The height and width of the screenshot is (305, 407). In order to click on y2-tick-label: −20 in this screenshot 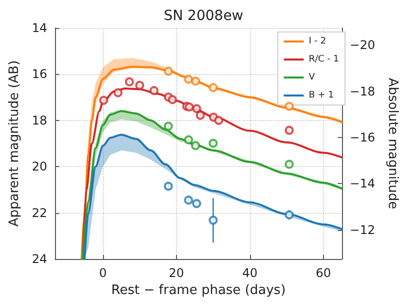, I will do `click(363, 45)`.